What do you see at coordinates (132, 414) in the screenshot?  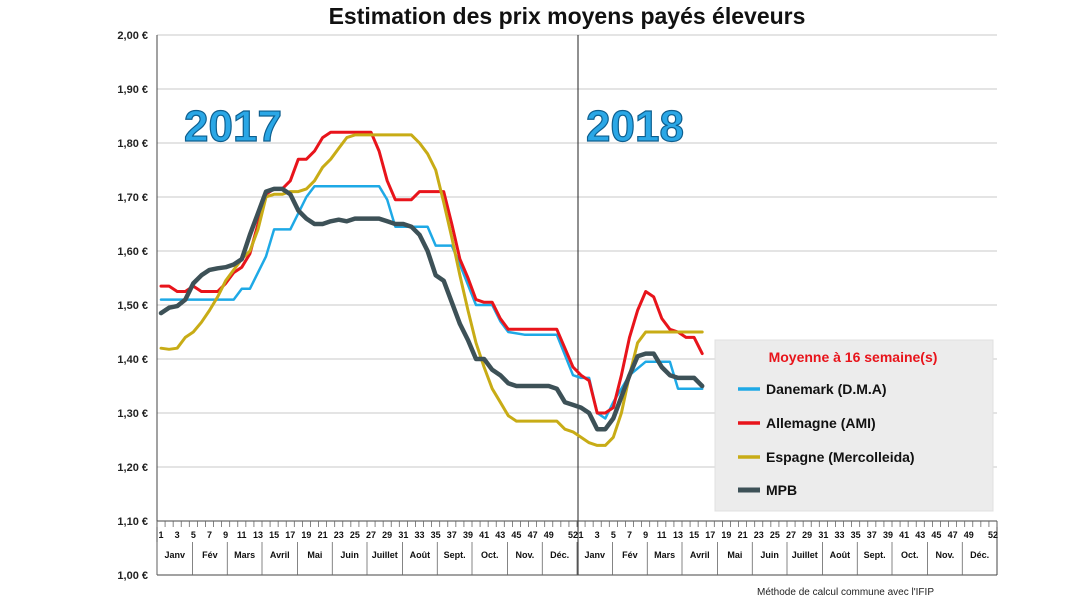 I see `y-tick-label: 1,30 €` at bounding box center [132, 414].